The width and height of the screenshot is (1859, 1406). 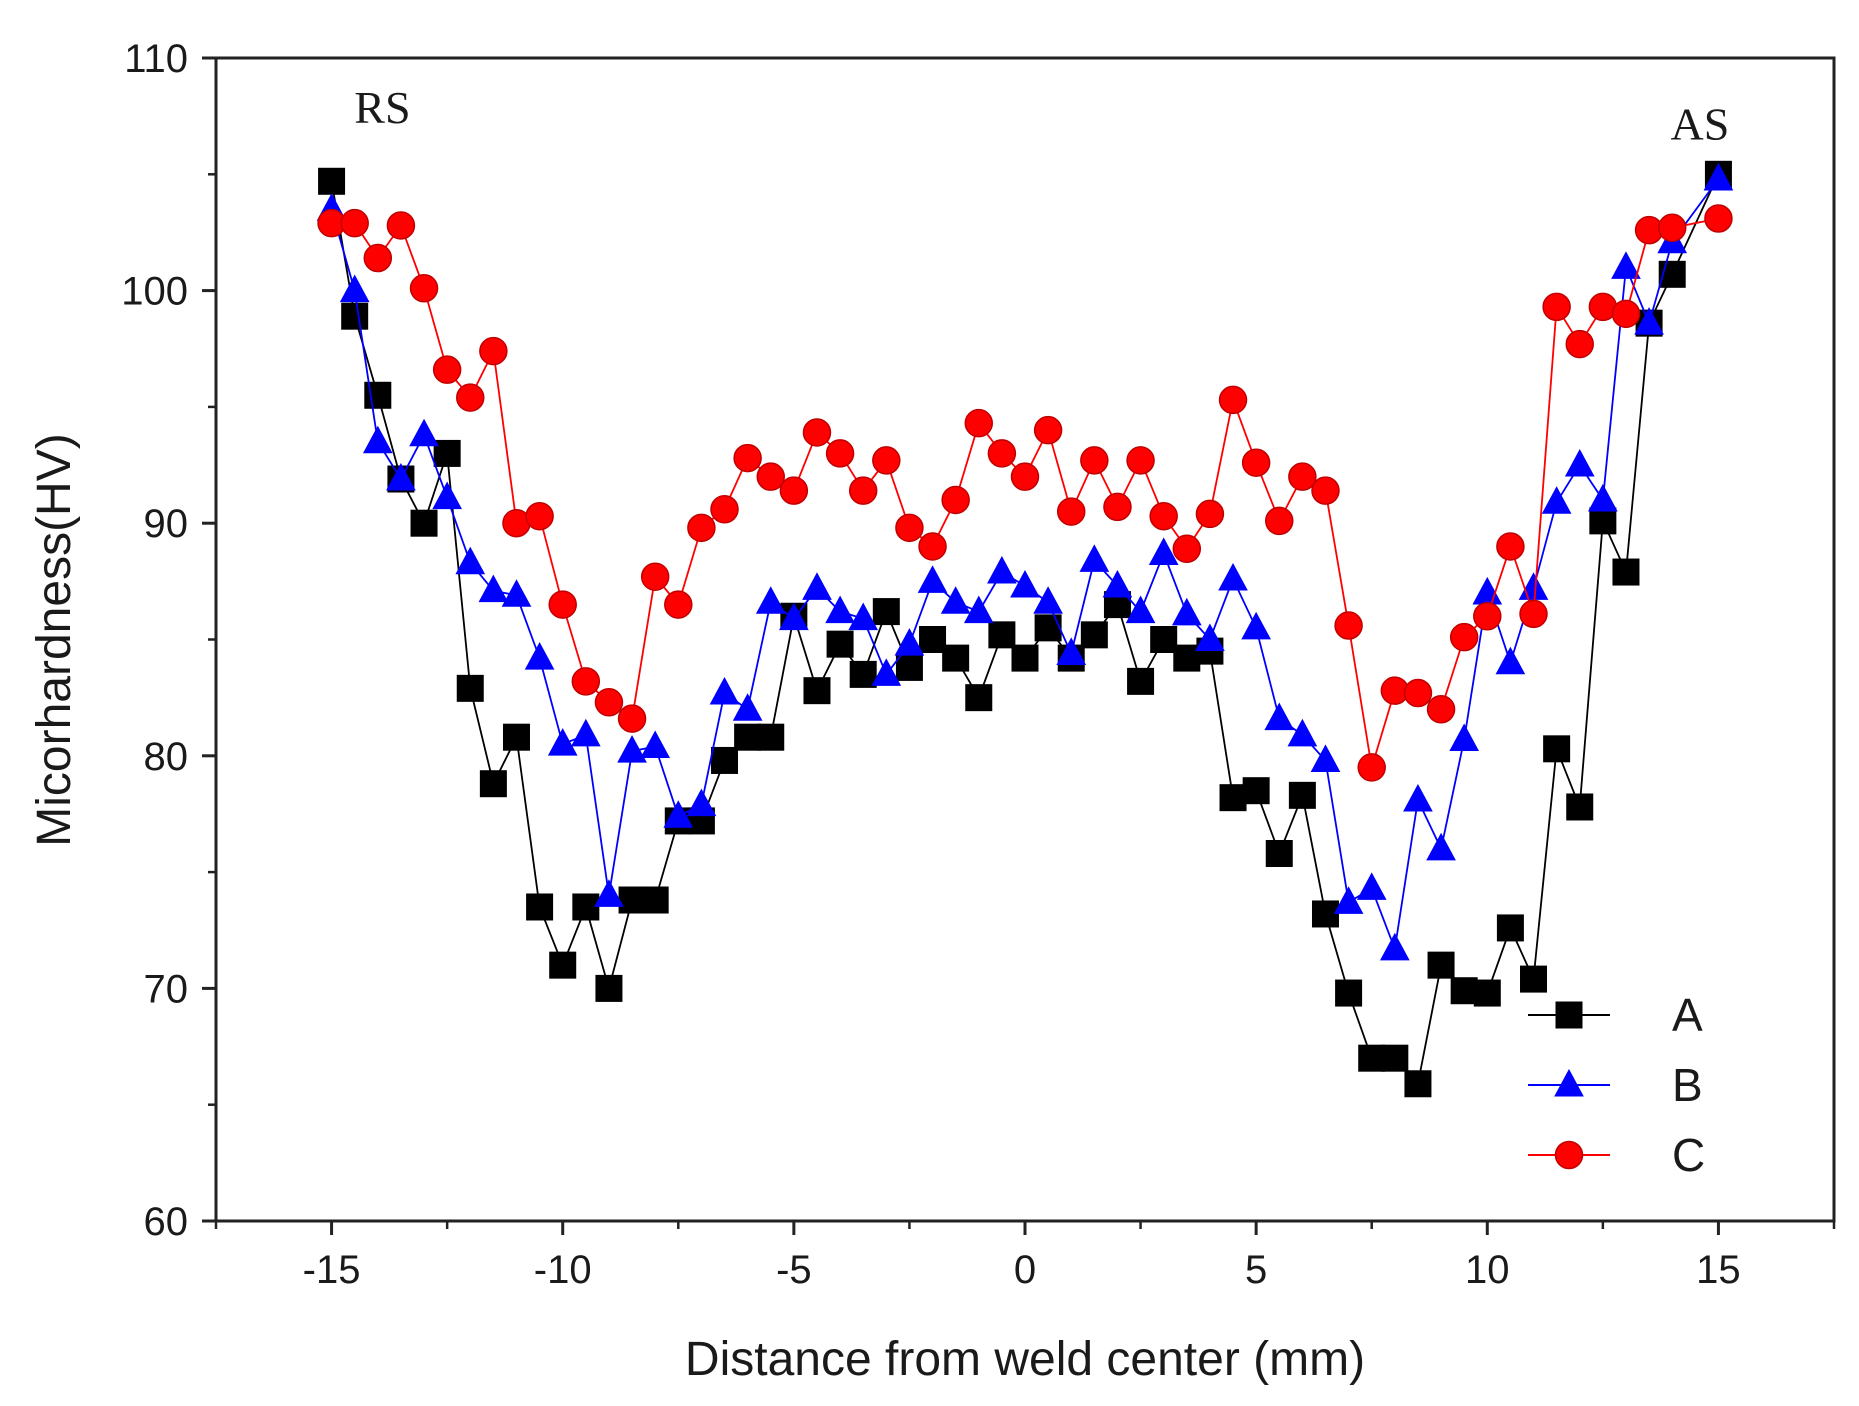 What do you see at coordinates (166, 524) in the screenshot?
I see `y-tick-label: 90` at bounding box center [166, 524].